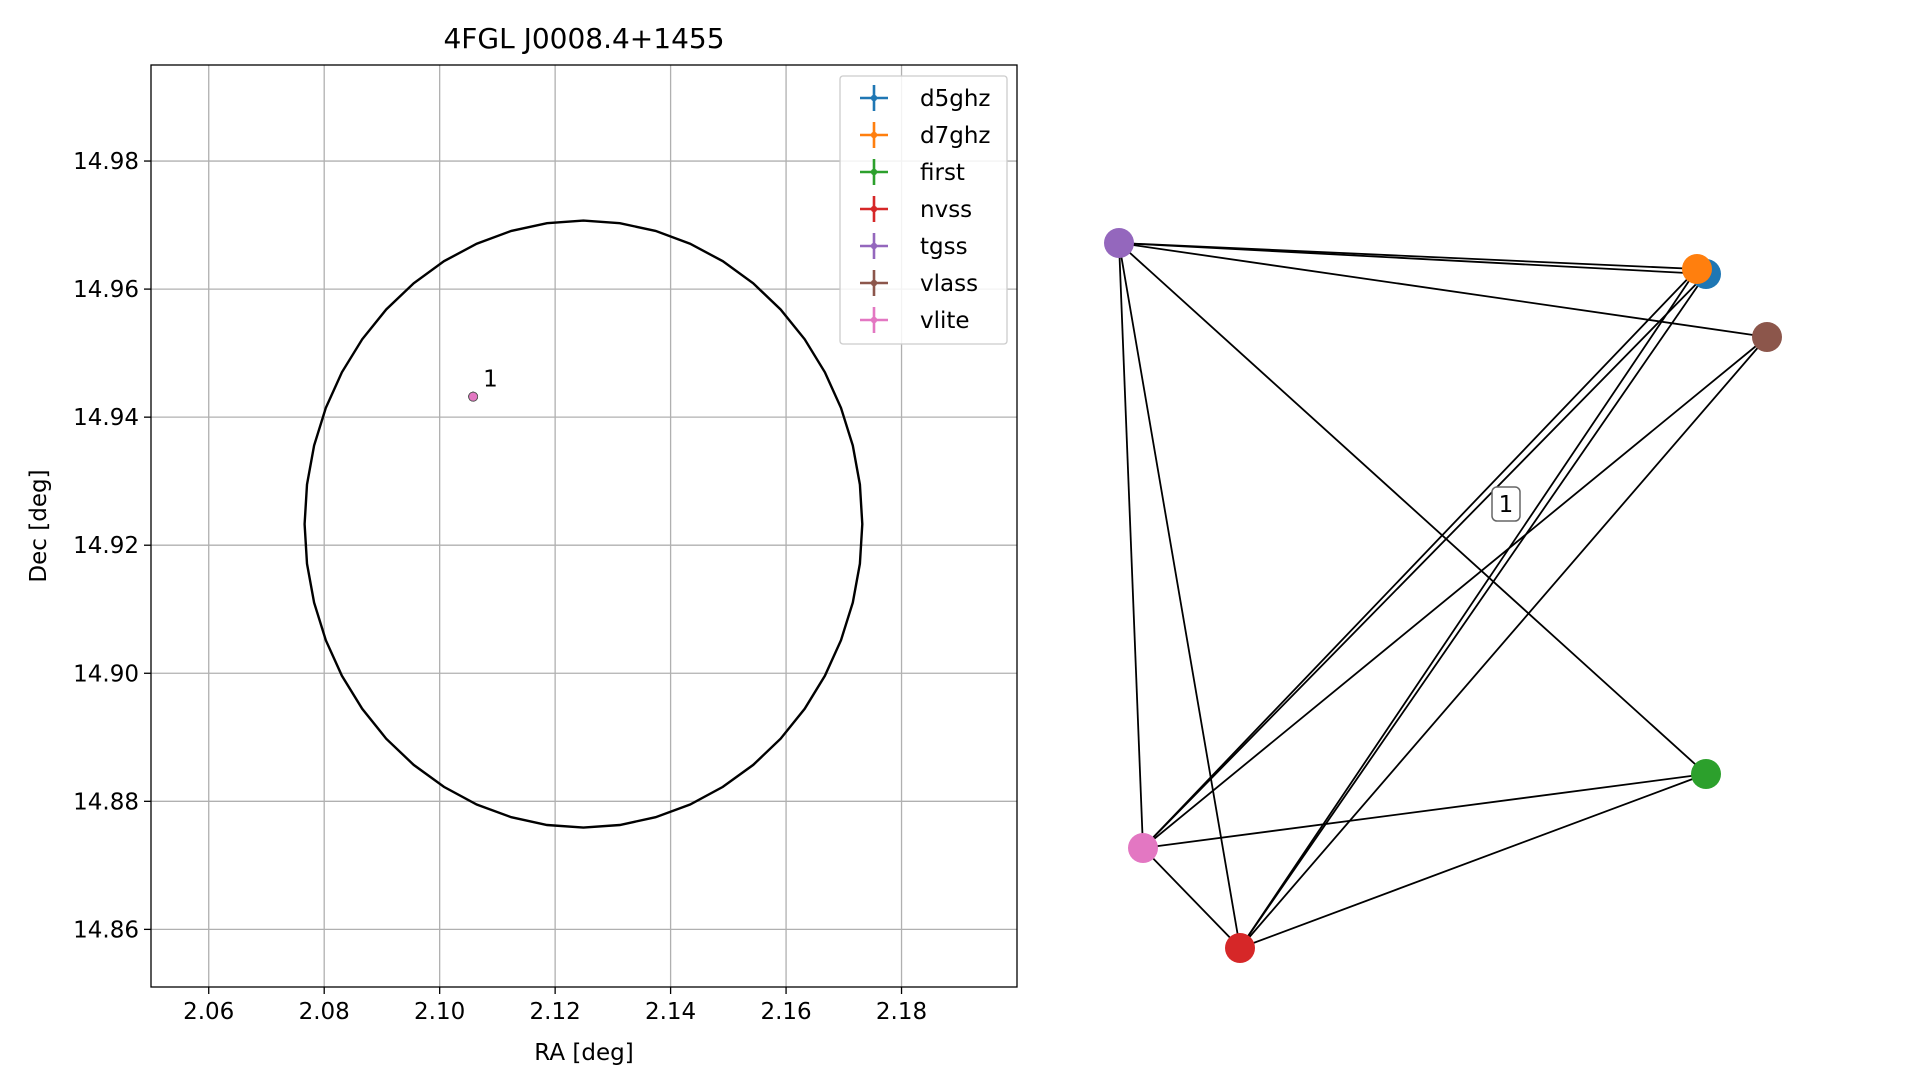  What do you see at coordinates (1131, 545) in the screenshot?
I see `edge-tgss-vlite` at bounding box center [1131, 545].